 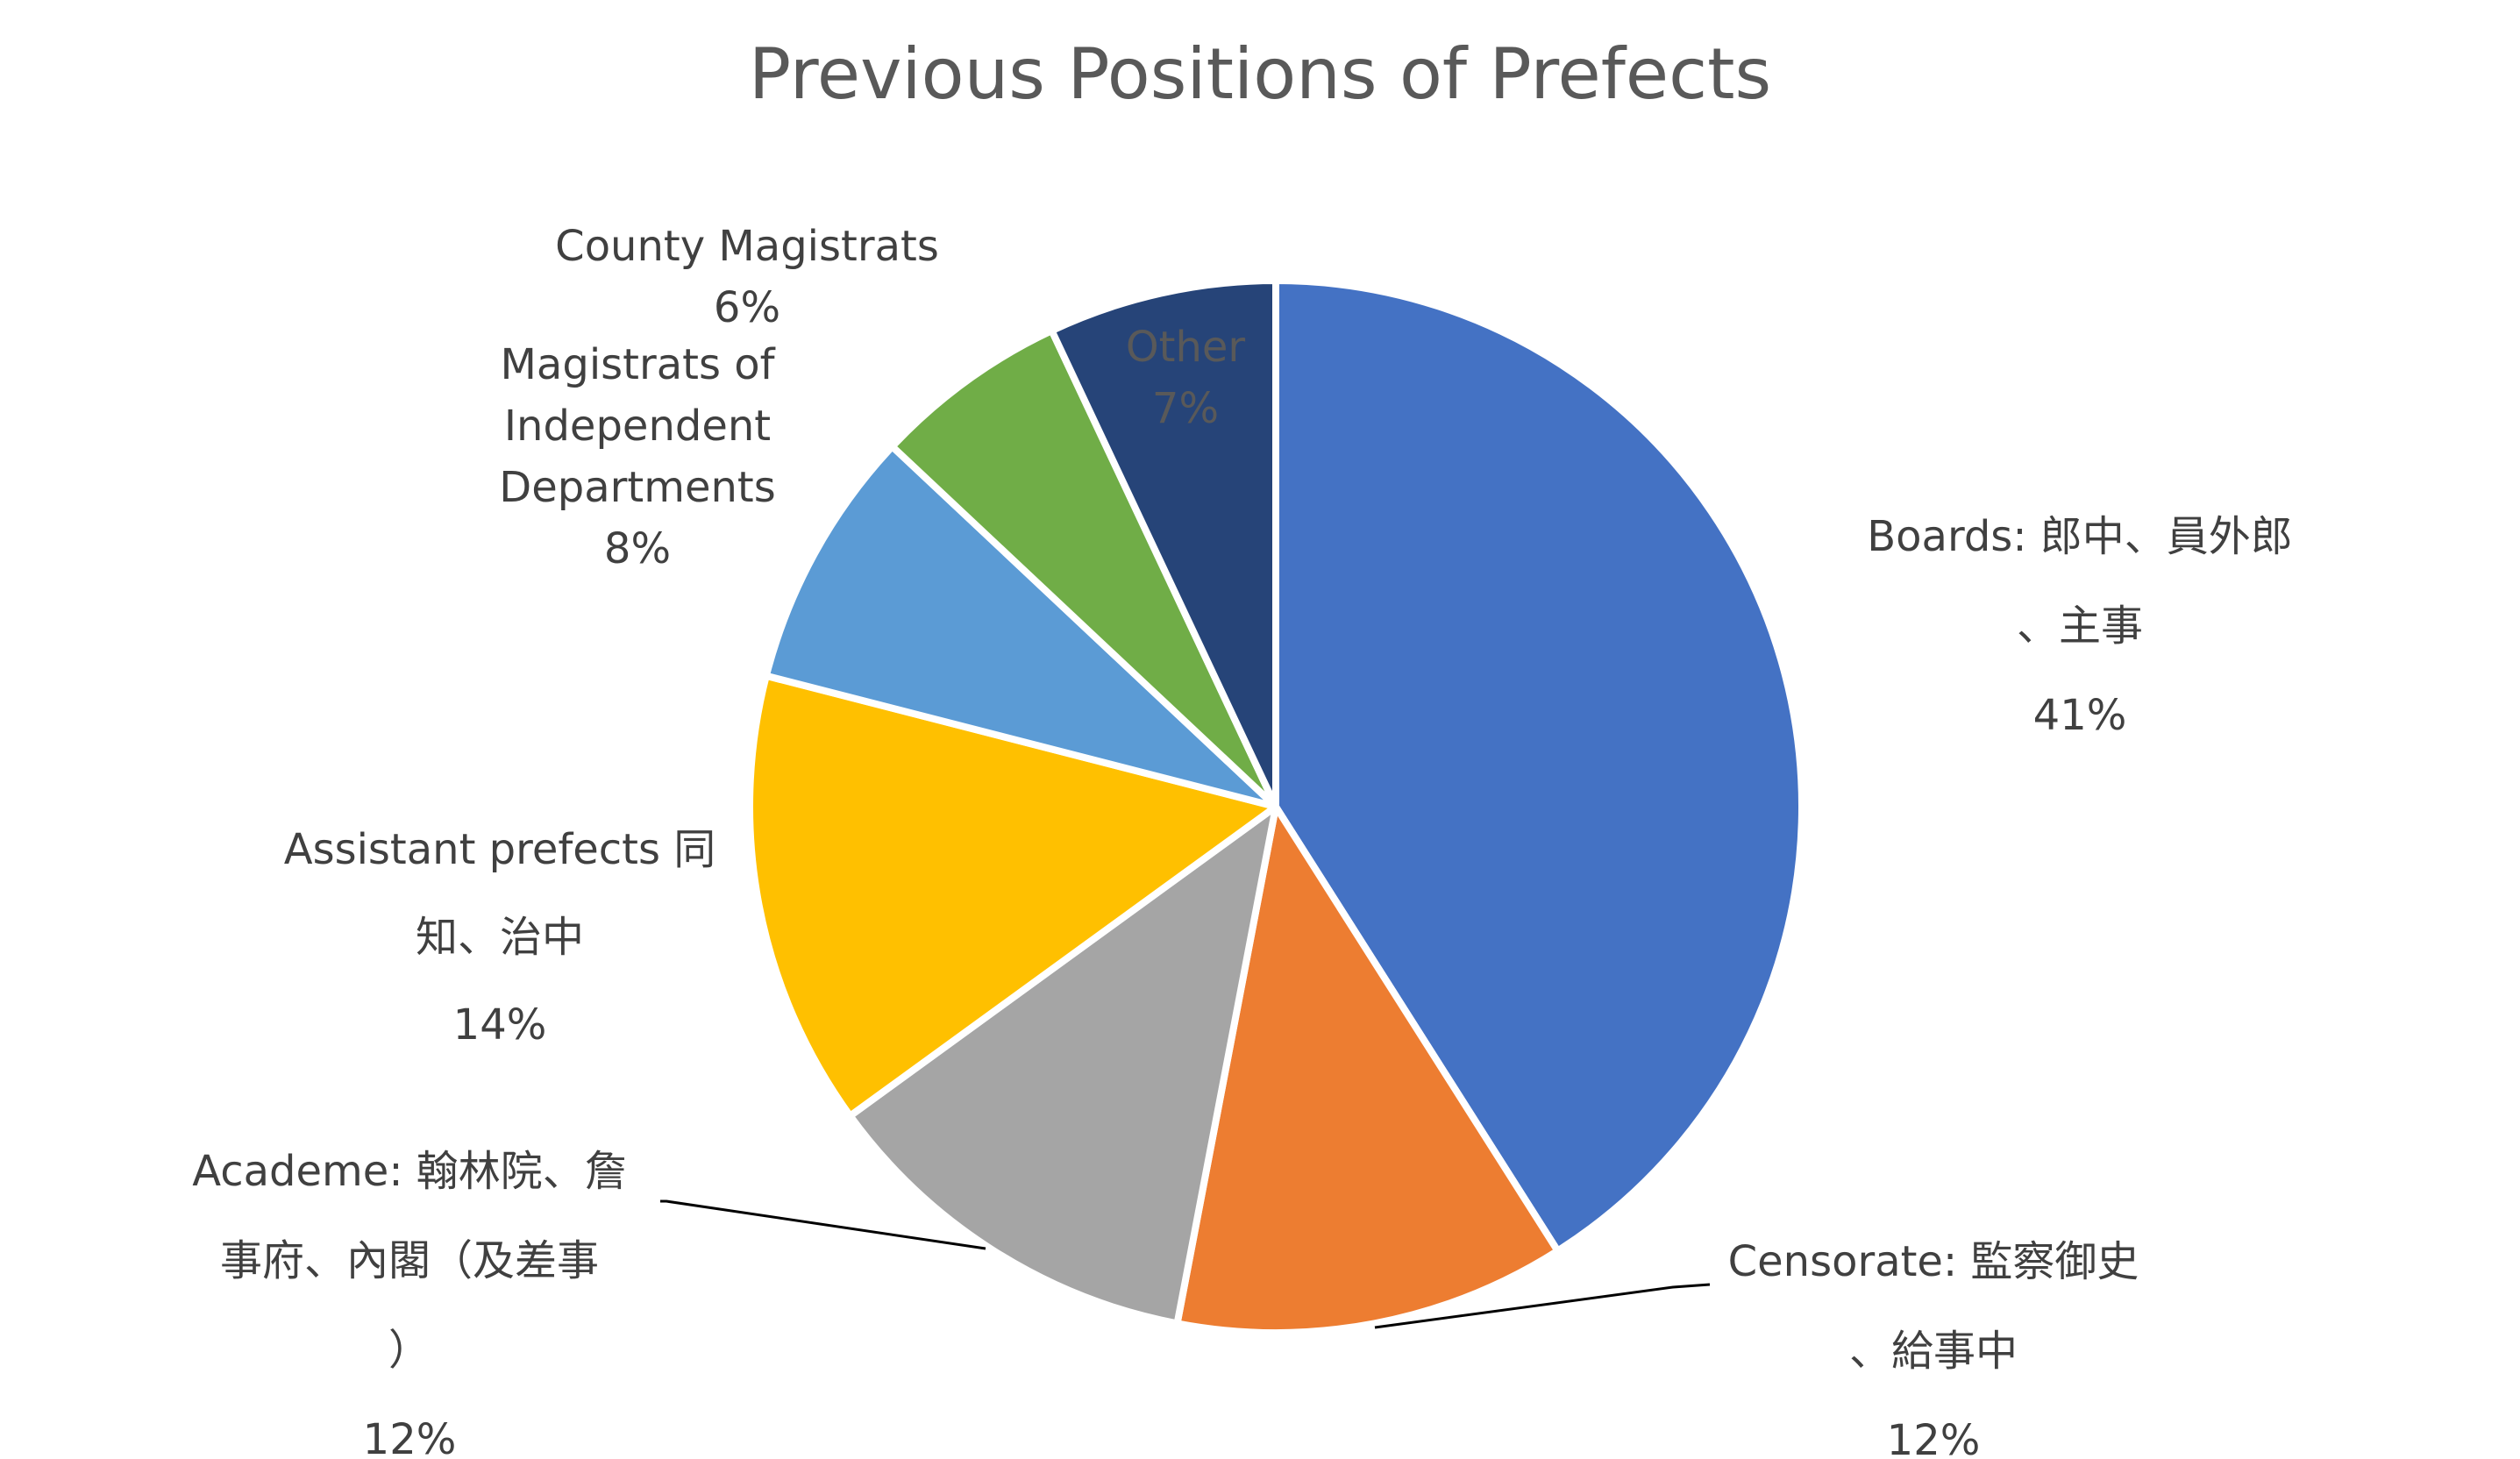 What do you see at coordinates (747, 308) in the screenshot?
I see `slice-percent: 6%` at bounding box center [747, 308].